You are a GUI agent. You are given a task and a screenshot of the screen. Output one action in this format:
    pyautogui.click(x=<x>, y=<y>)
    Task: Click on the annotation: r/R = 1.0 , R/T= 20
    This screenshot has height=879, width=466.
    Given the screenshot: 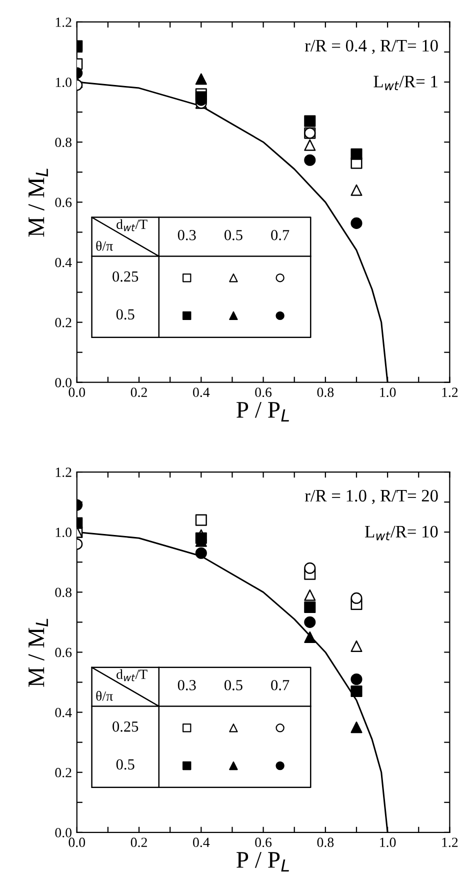 What is the action you would take?
    pyautogui.click(x=371, y=497)
    